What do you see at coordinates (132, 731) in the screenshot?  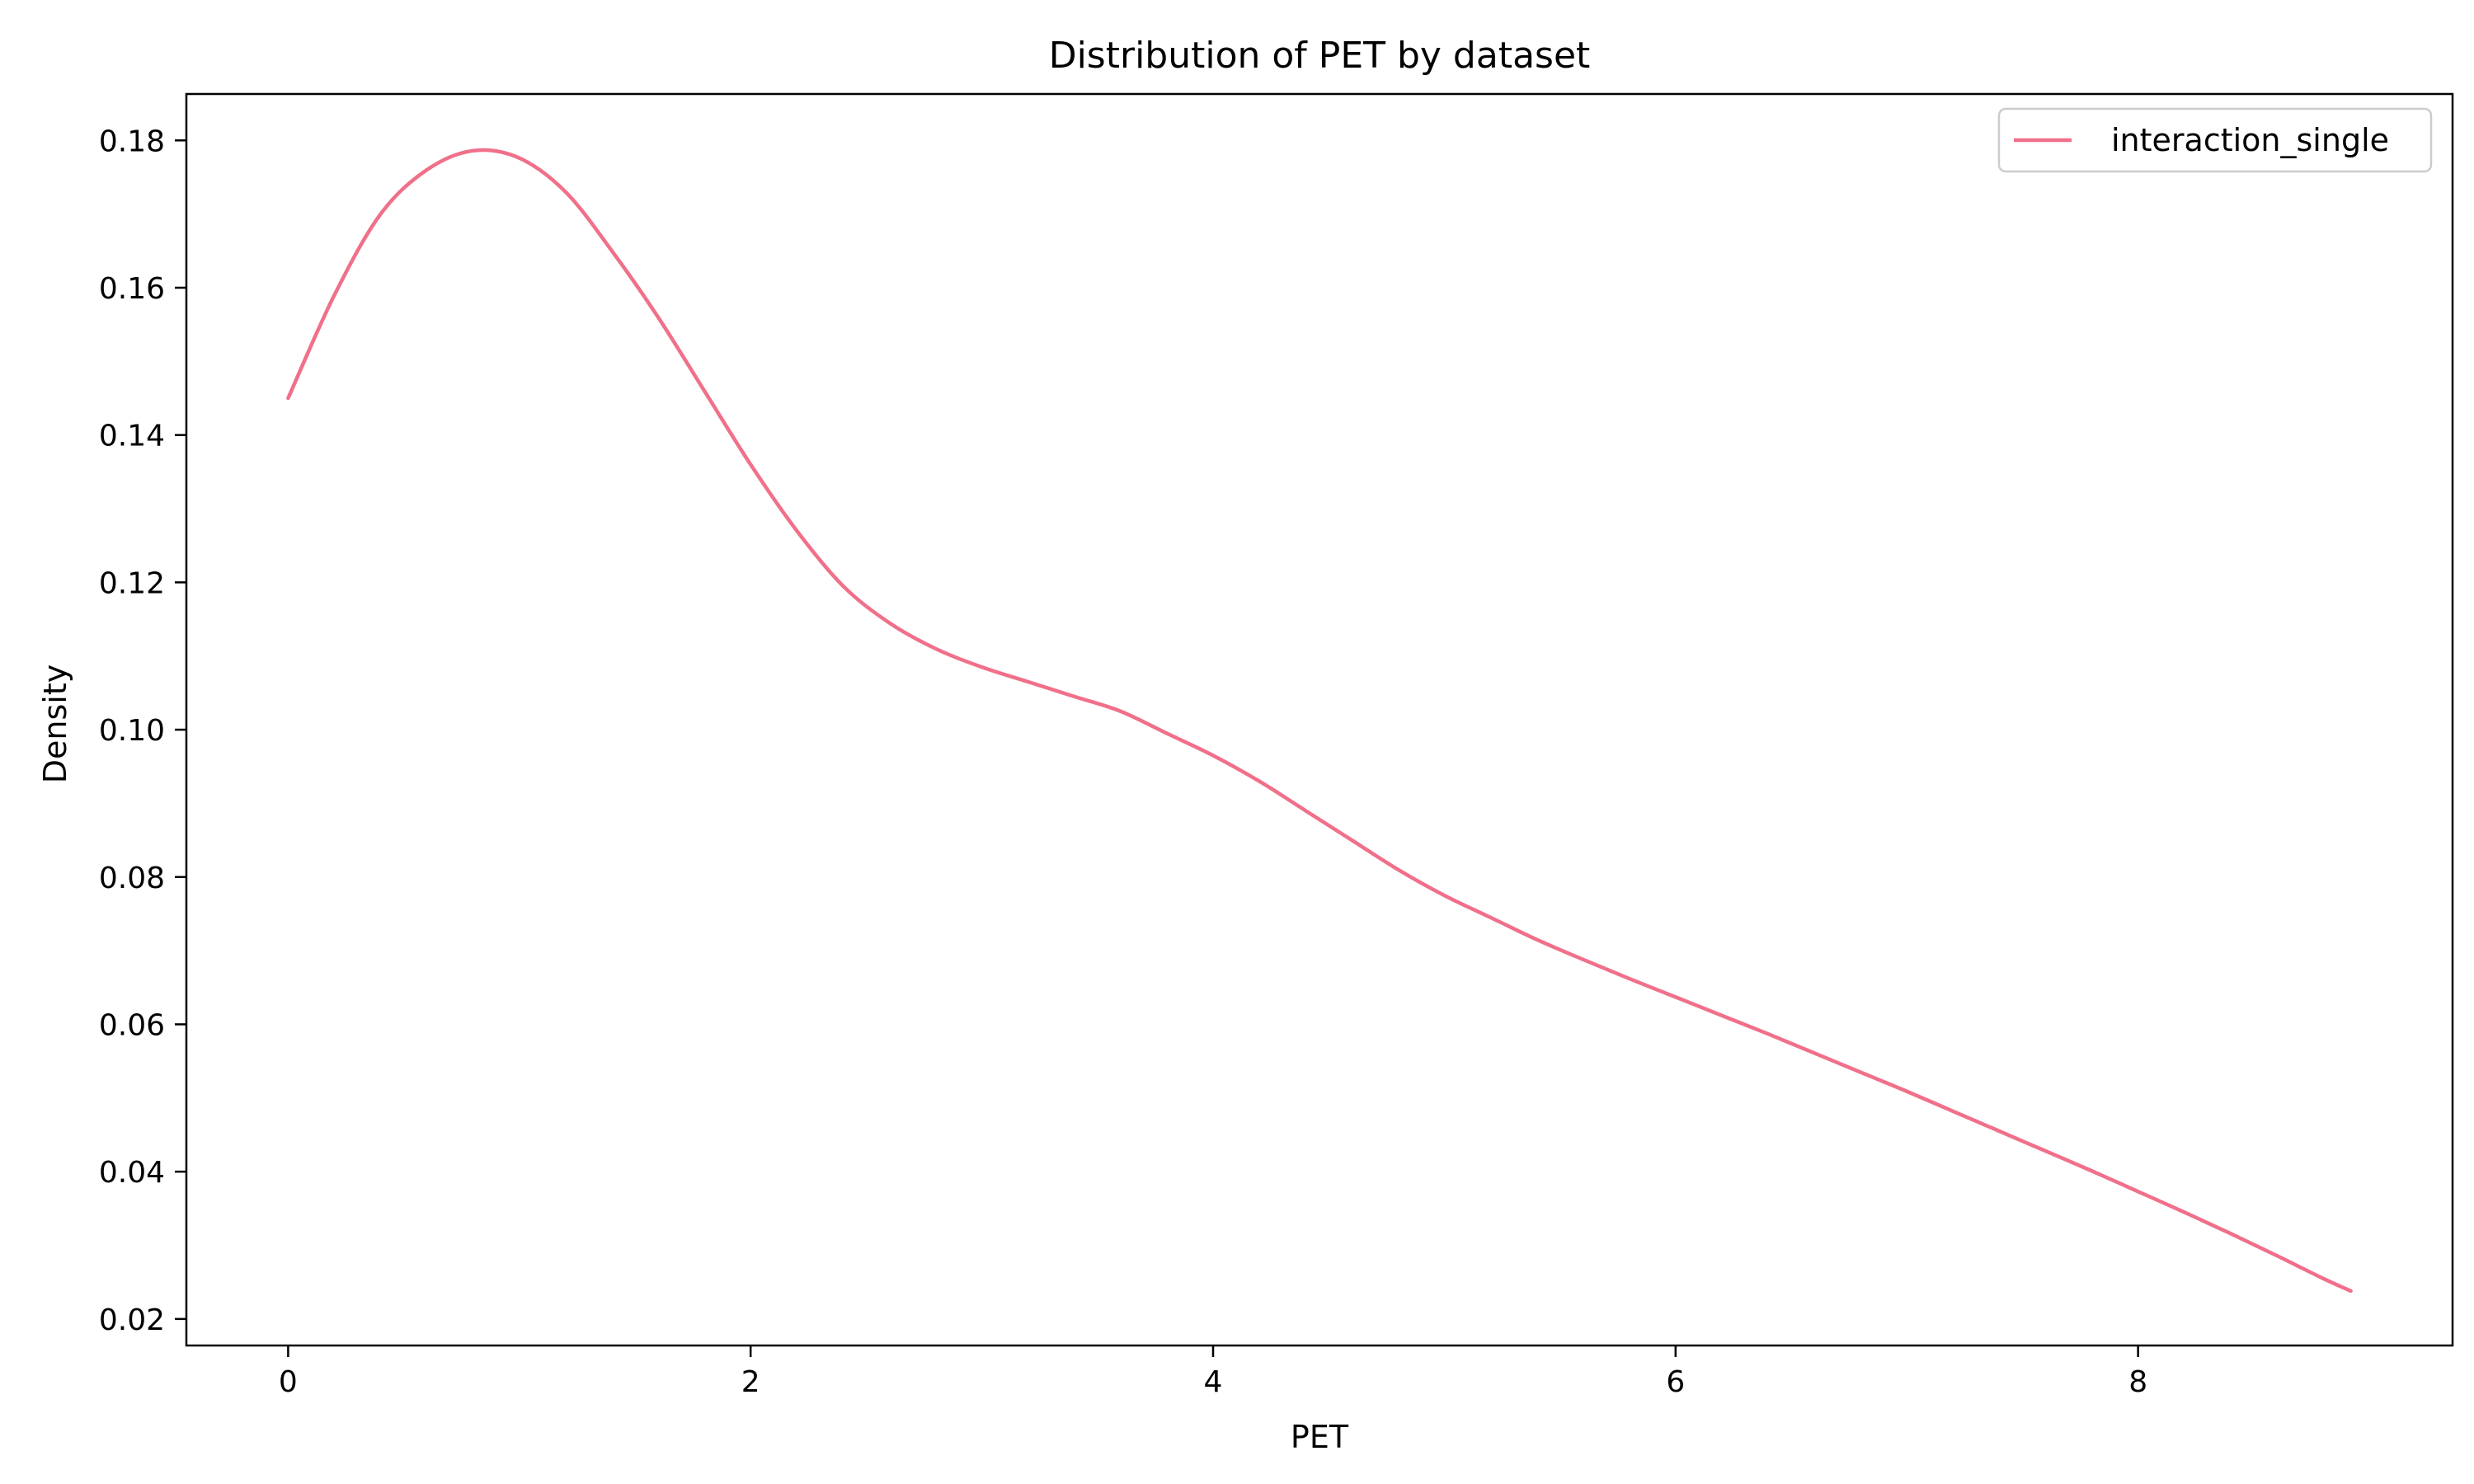 I see `y-tick-label: 0.10` at bounding box center [132, 731].